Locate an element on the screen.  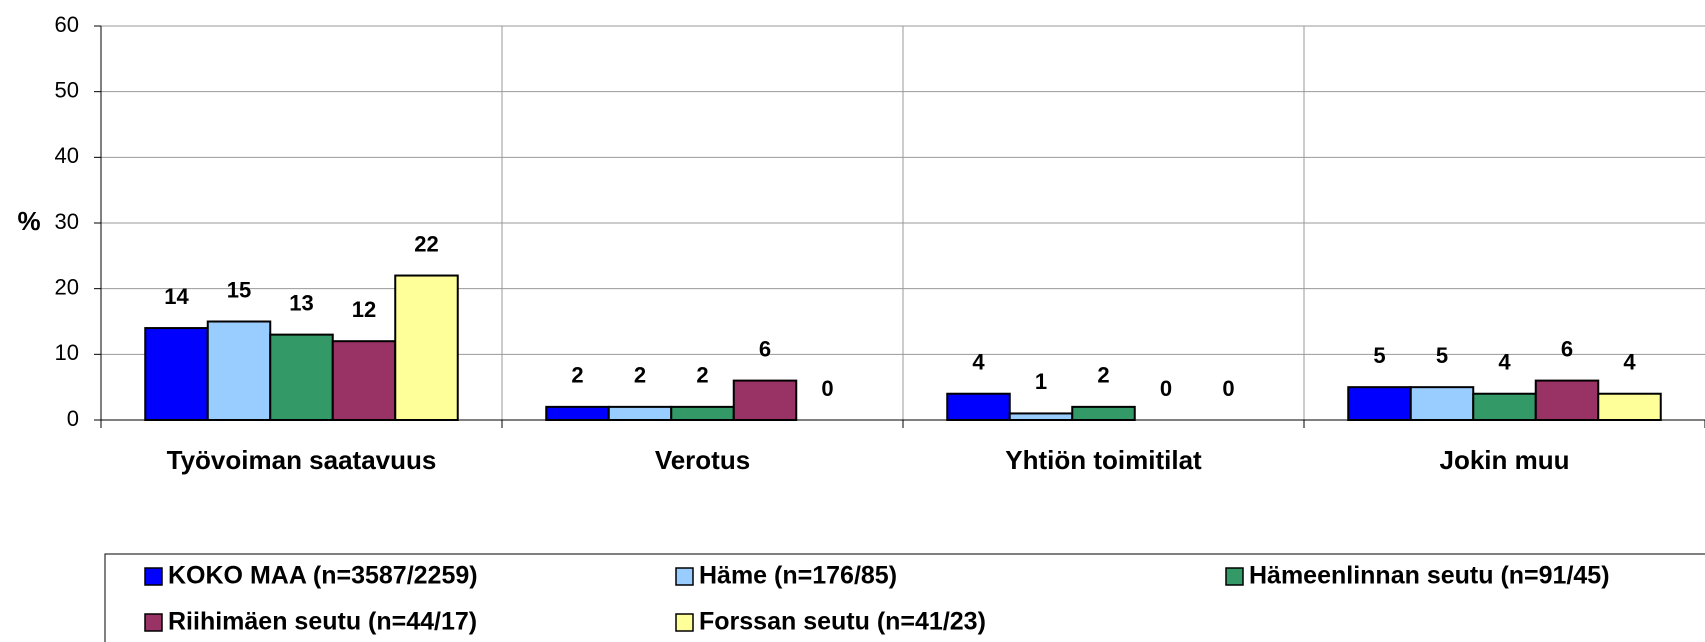
data-label: 22 is located at coordinates (426, 243).